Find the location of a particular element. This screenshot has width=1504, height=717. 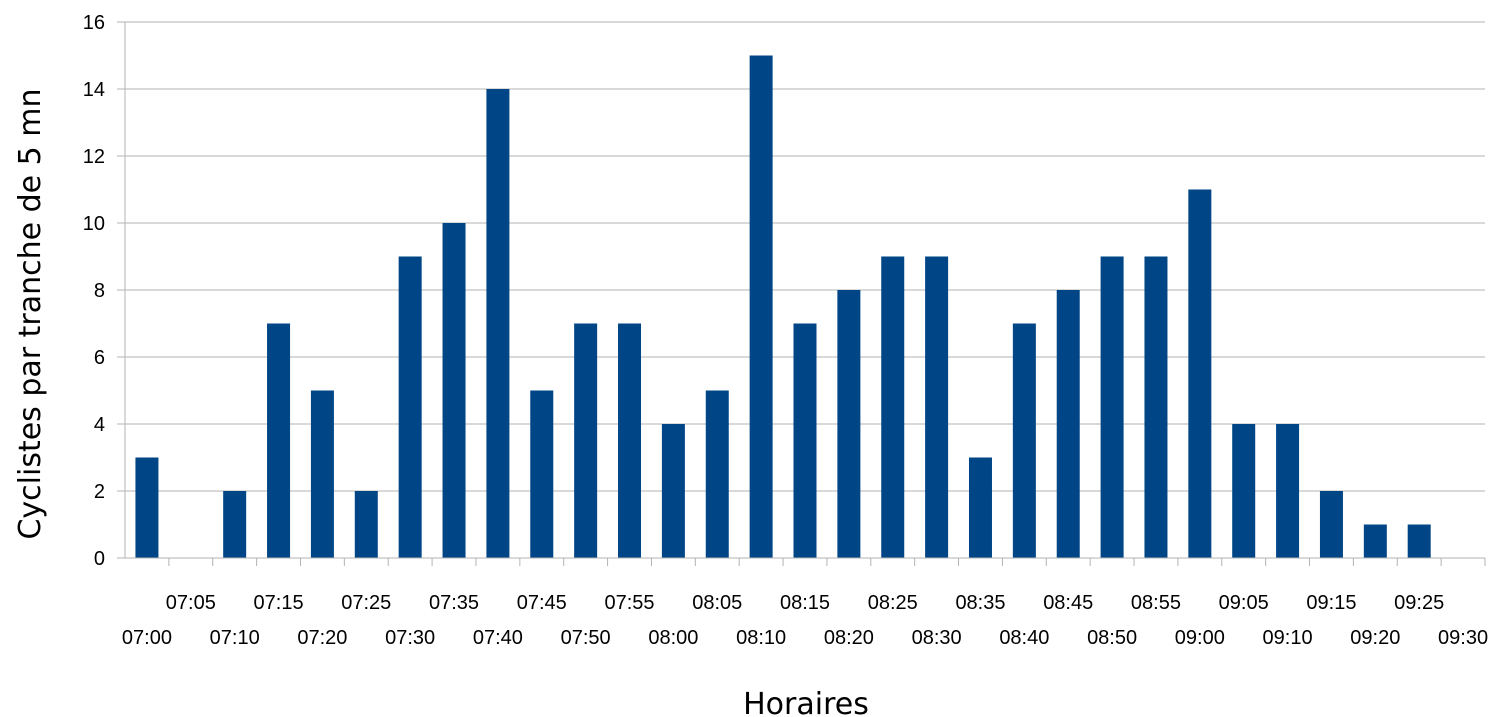

x-tick-label: 08:25 is located at coordinates (893, 603).